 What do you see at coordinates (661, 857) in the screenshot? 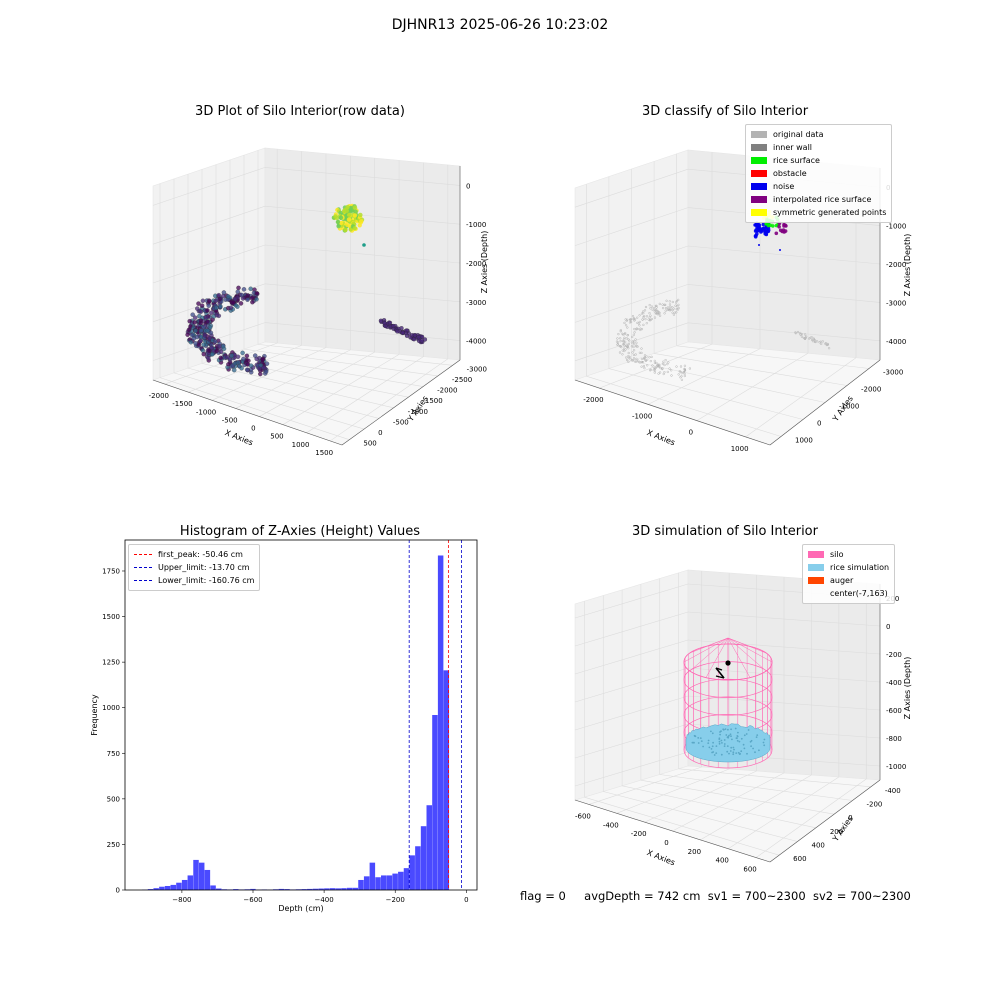
I see `panel4-x-axis-label: X Axies` at bounding box center [661, 857].